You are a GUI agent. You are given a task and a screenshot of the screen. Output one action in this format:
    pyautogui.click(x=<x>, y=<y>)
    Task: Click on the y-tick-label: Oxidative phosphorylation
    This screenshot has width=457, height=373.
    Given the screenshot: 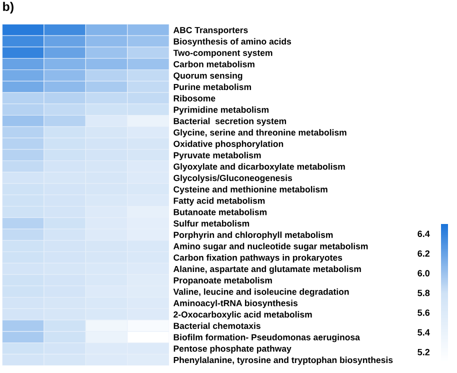 What is the action you would take?
    pyautogui.click(x=229, y=144)
    